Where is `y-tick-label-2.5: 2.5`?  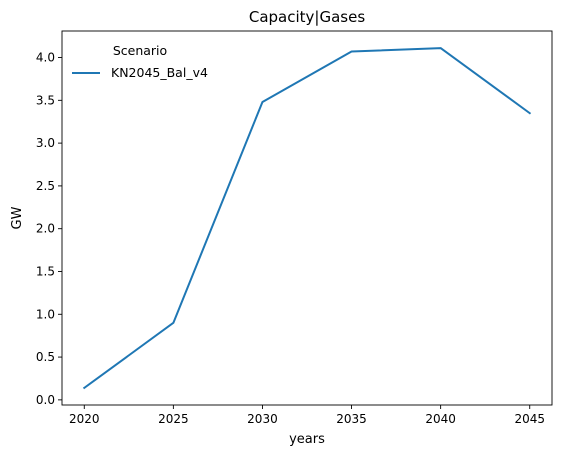 y-tick-label-2.5: 2.5 is located at coordinates (45, 186).